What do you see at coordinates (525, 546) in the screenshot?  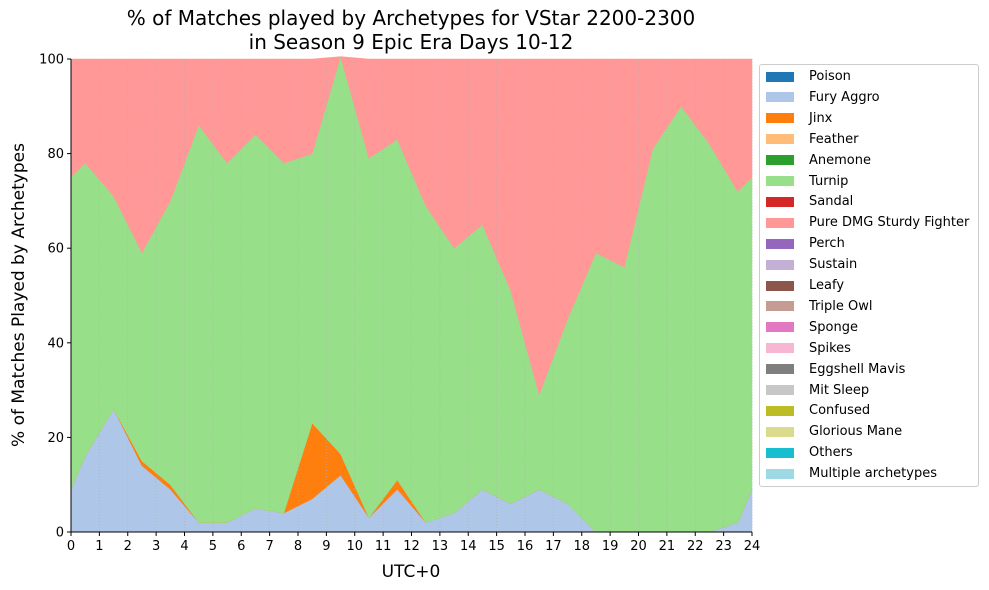 I see `x-tick-label: 16` at bounding box center [525, 546].